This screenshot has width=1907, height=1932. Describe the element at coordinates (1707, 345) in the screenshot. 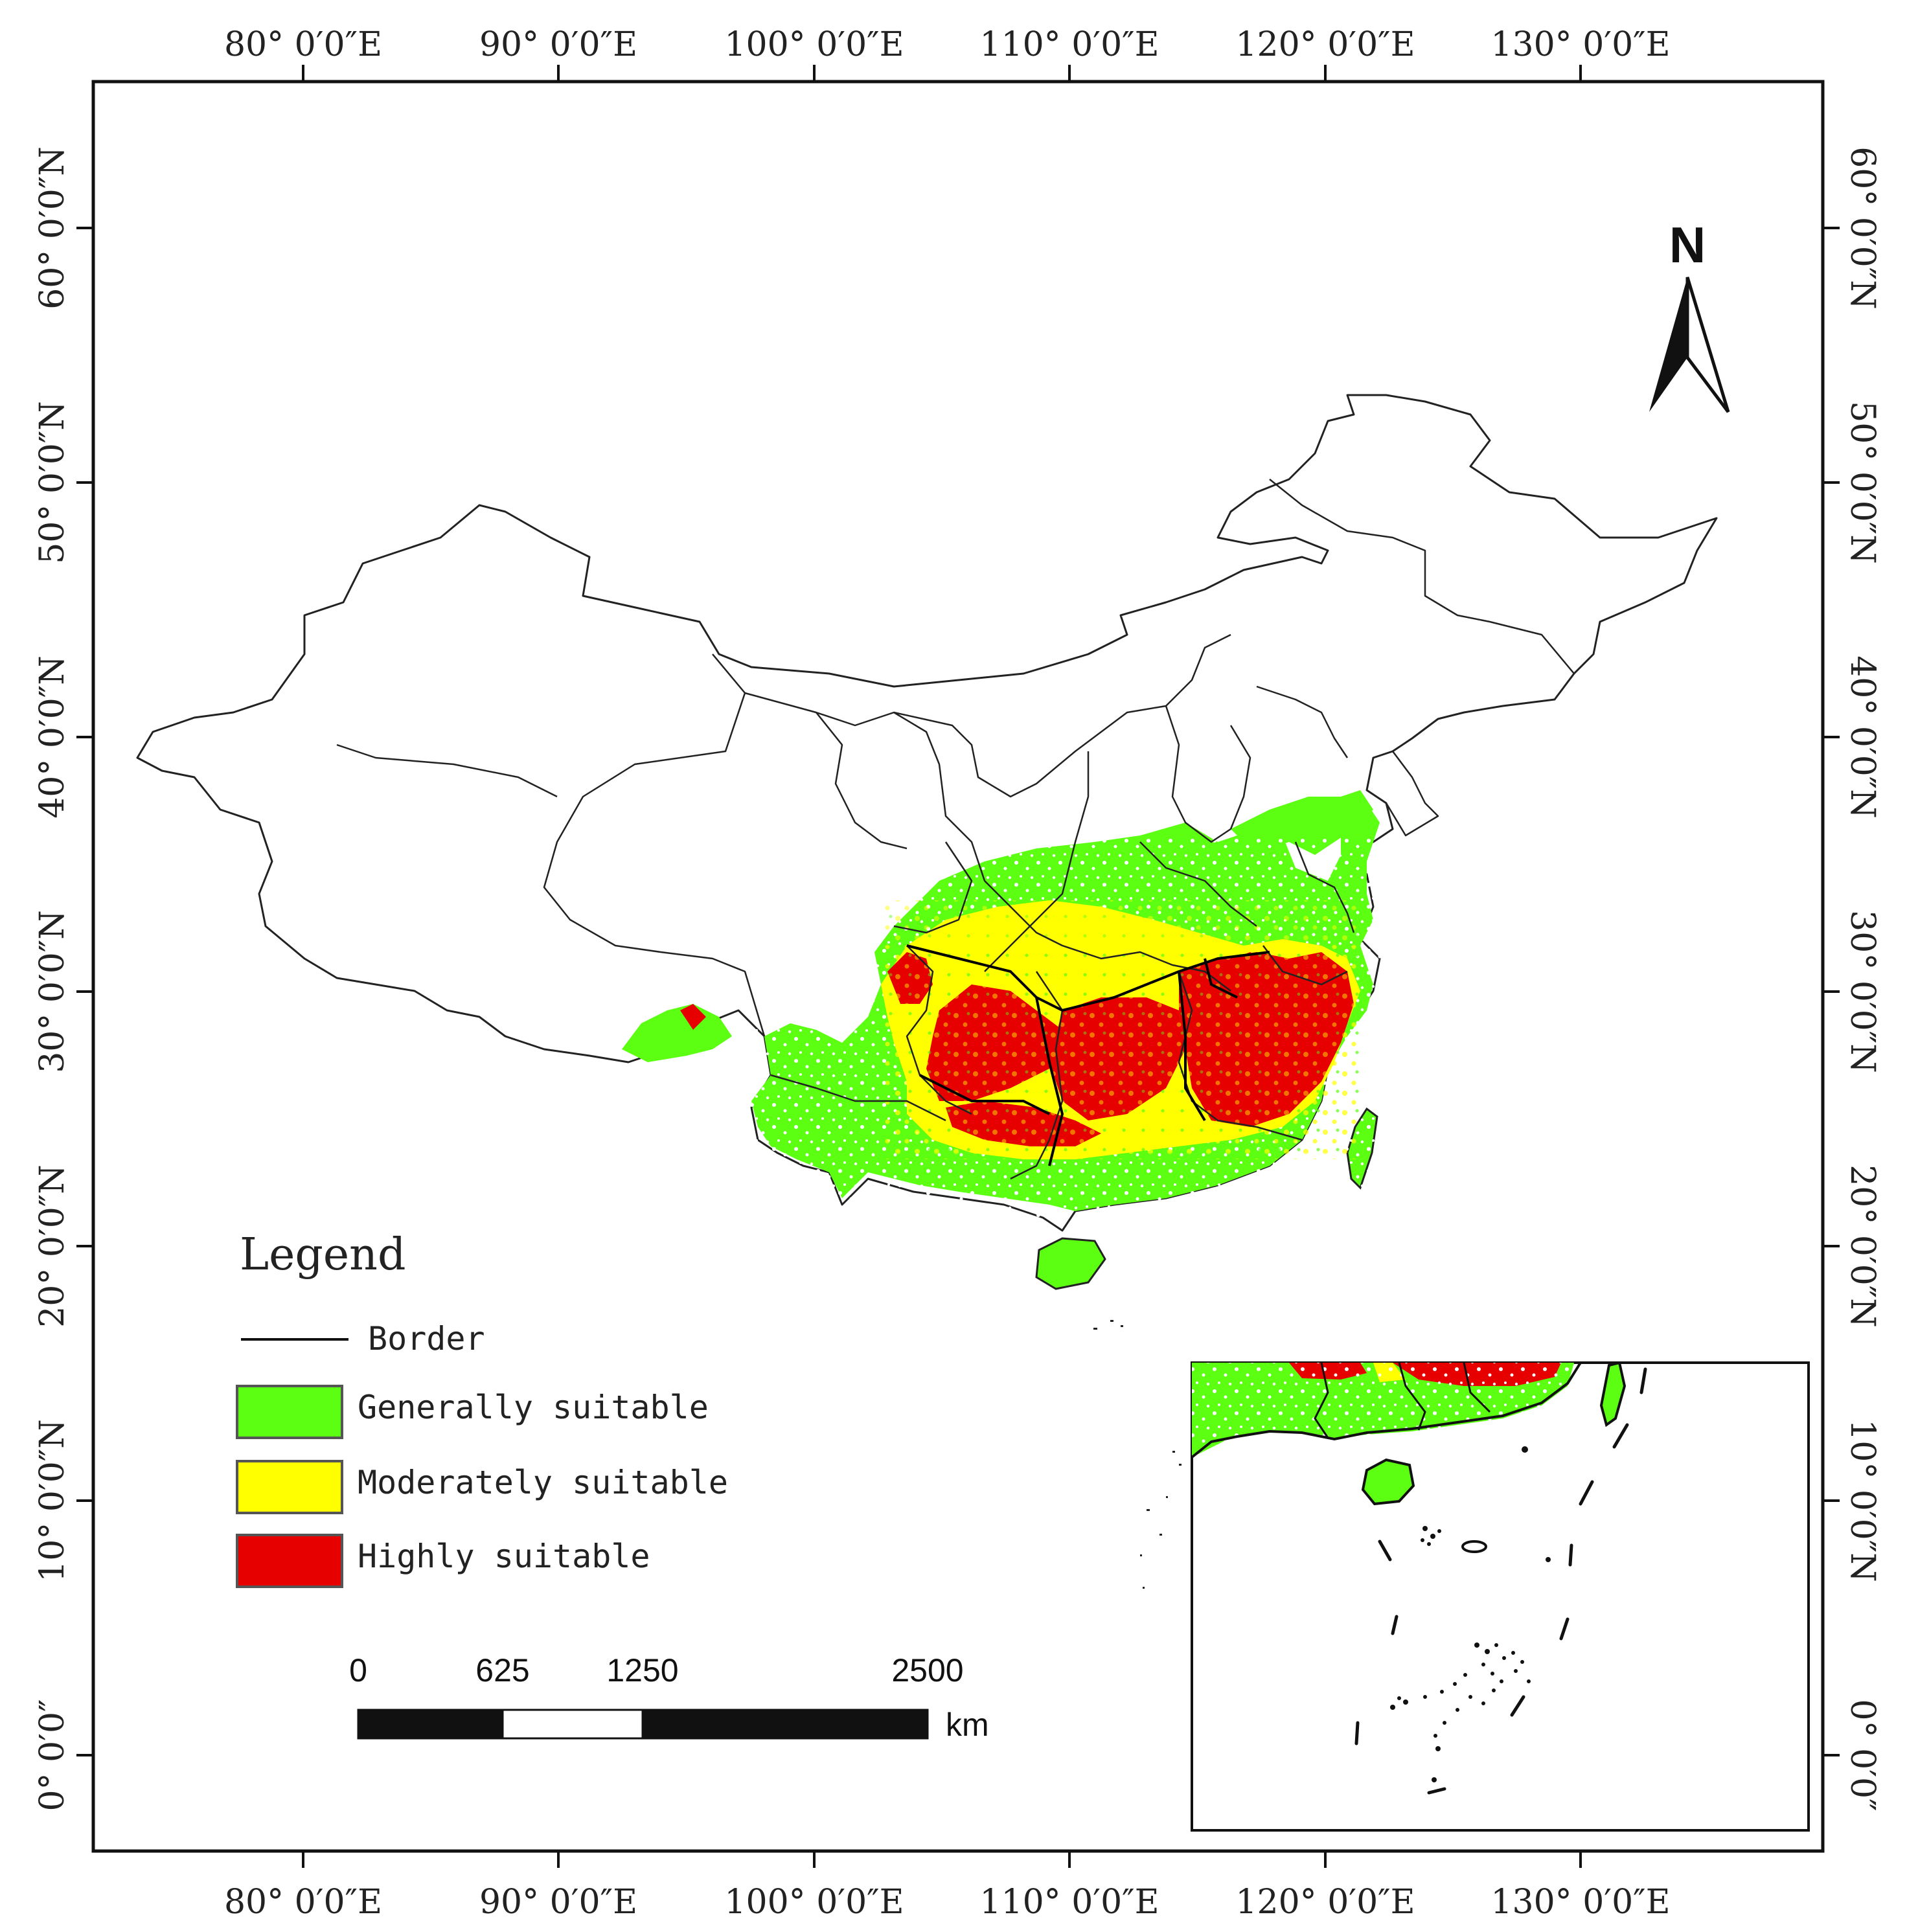

I see `north-arrow-right-half` at that location.